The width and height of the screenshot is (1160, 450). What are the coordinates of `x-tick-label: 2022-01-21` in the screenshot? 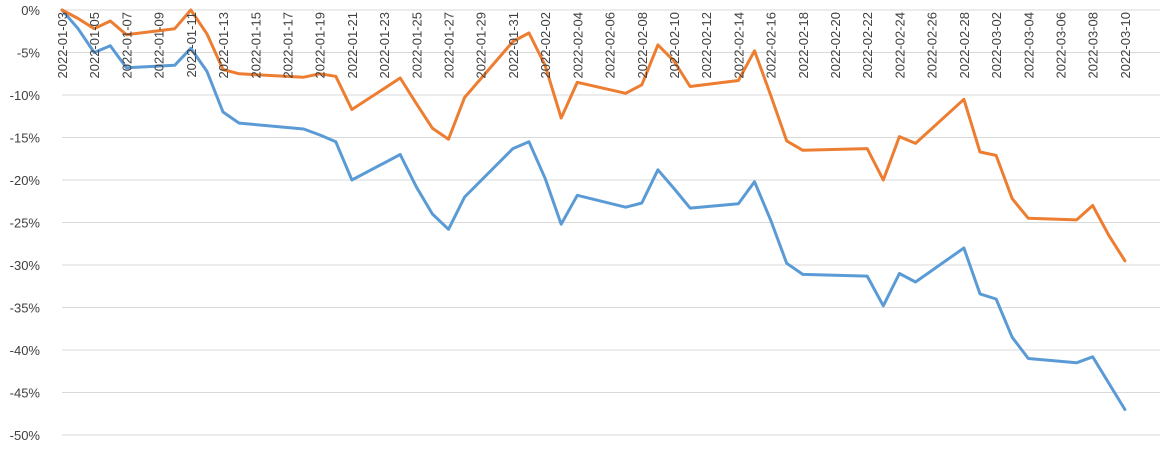 It's located at (352, 45).